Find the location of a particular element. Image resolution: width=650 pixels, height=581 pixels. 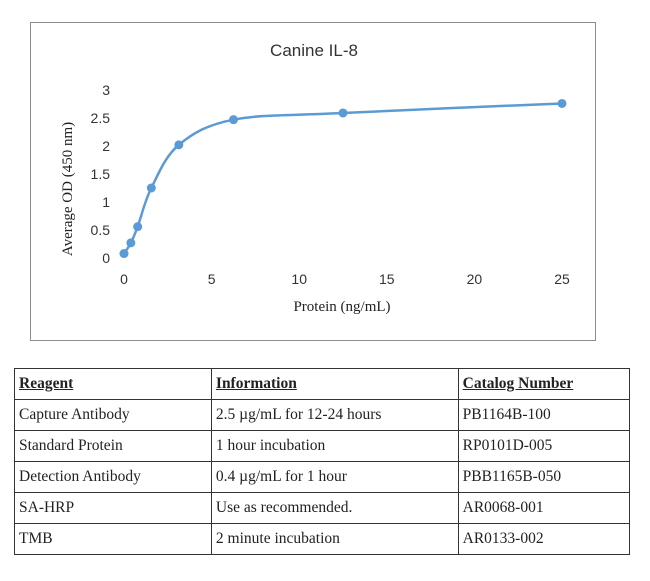

chart-title: Canine IL-8 is located at coordinates (314, 50).